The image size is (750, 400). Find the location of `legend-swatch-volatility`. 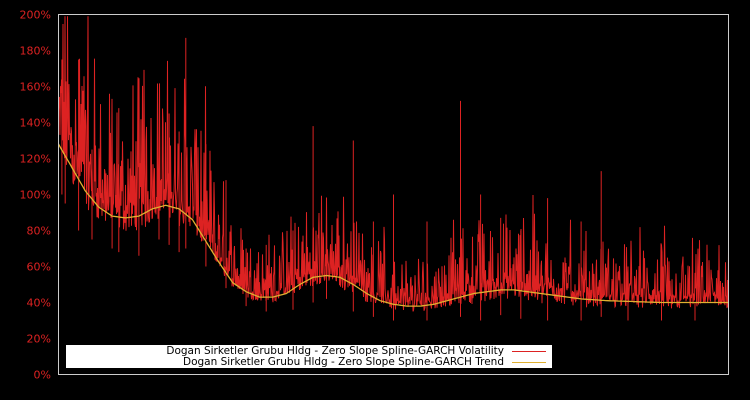

legend-swatch-volatility is located at coordinates (529, 351).